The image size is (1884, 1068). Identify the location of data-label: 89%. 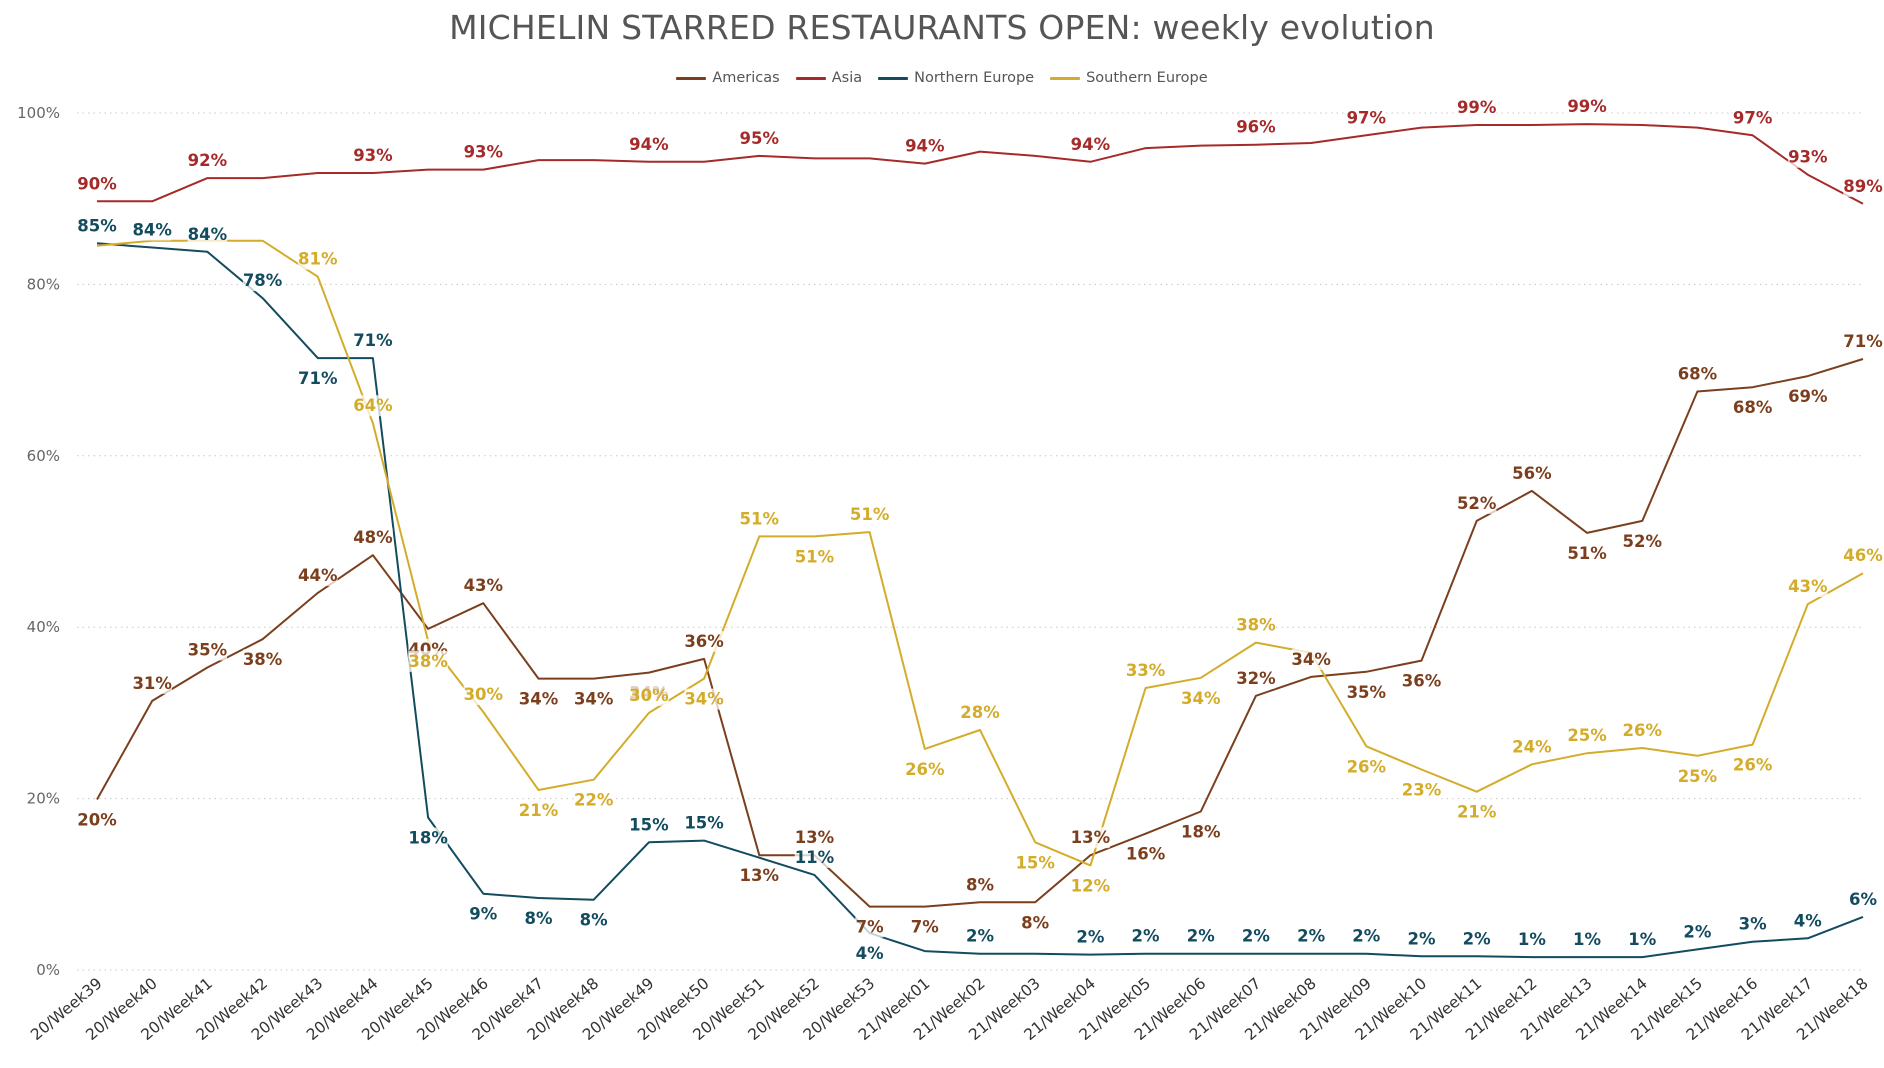
(1863, 186).